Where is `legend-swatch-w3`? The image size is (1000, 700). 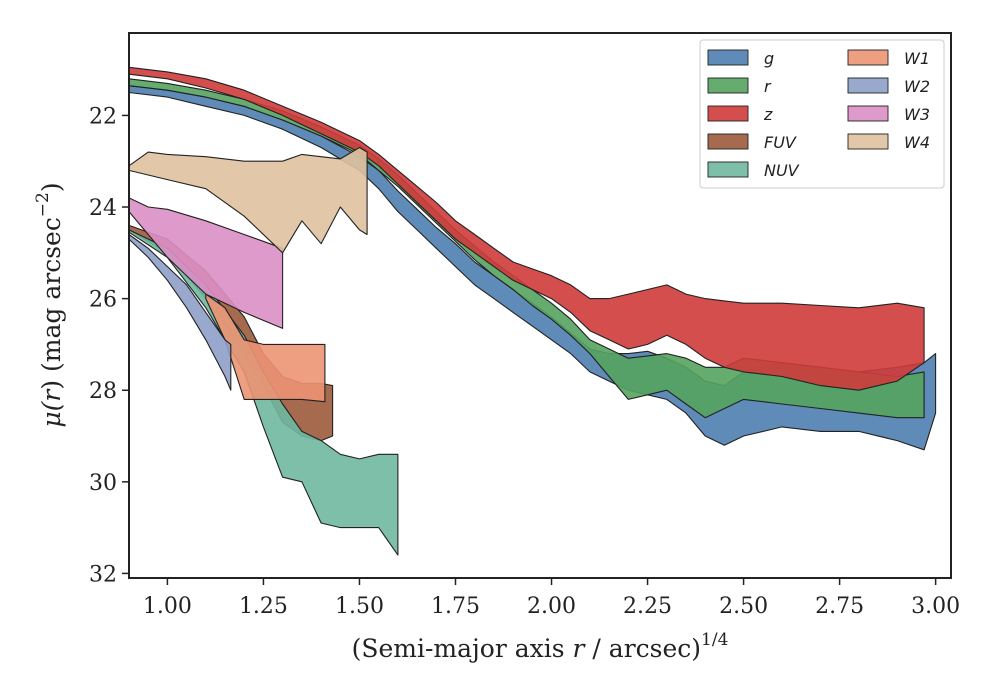
legend-swatch-w3 is located at coordinates (868, 113).